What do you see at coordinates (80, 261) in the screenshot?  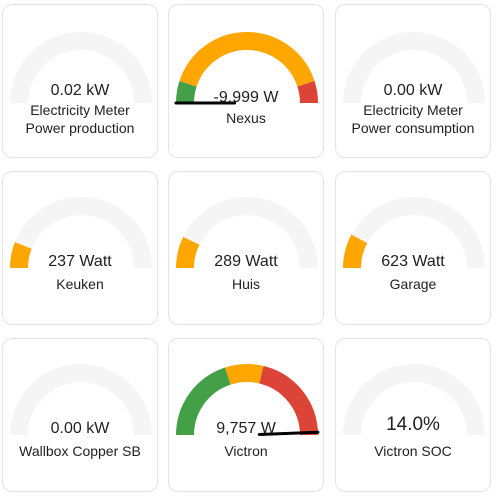 I see `tile-value: 237 Watt` at bounding box center [80, 261].